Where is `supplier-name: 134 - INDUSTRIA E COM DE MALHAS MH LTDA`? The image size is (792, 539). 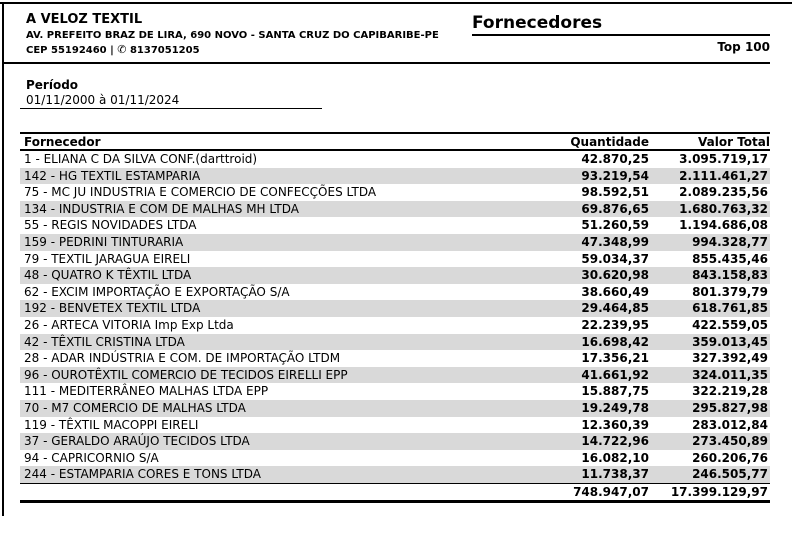 supplier-name: 134 - INDUSTRIA E COM DE MALHAS MH LTDA is located at coordinates (161, 208).